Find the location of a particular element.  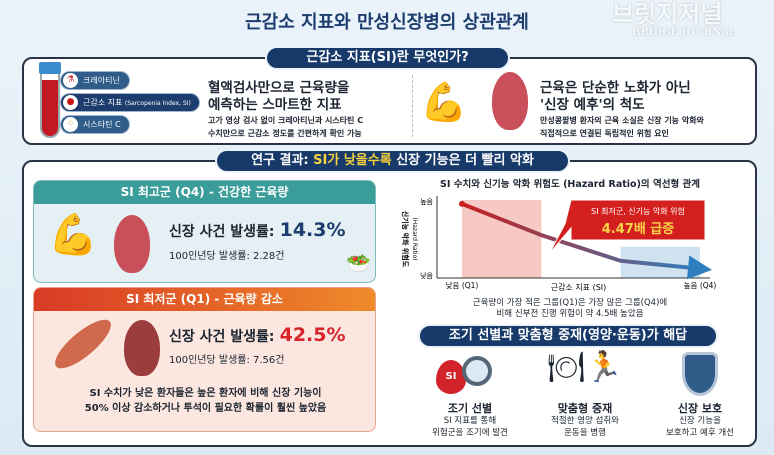

chip-note: (Sarcopenia Index, SI) is located at coordinates (157, 103).